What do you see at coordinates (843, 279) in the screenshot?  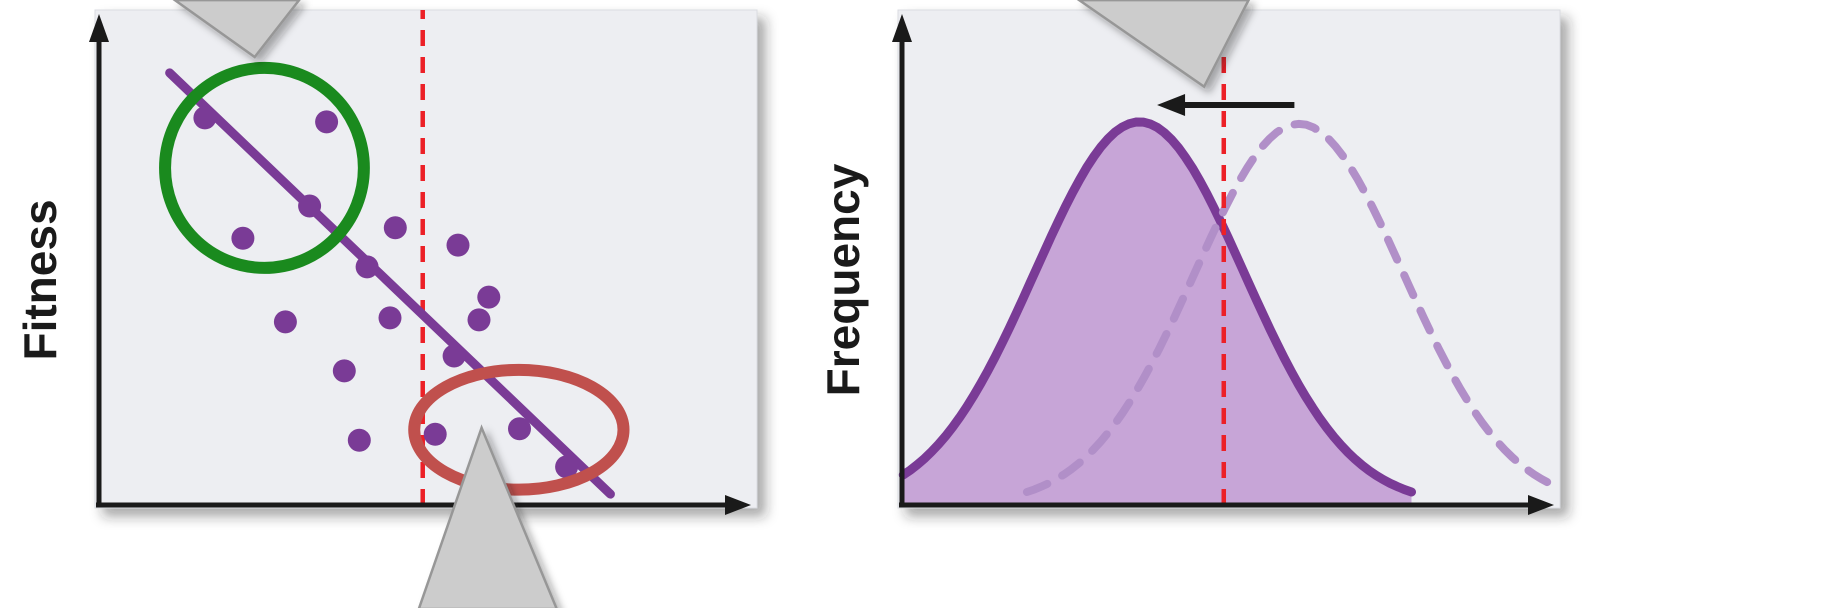 I see `frequency-y-axis-label: Frequency` at bounding box center [843, 279].